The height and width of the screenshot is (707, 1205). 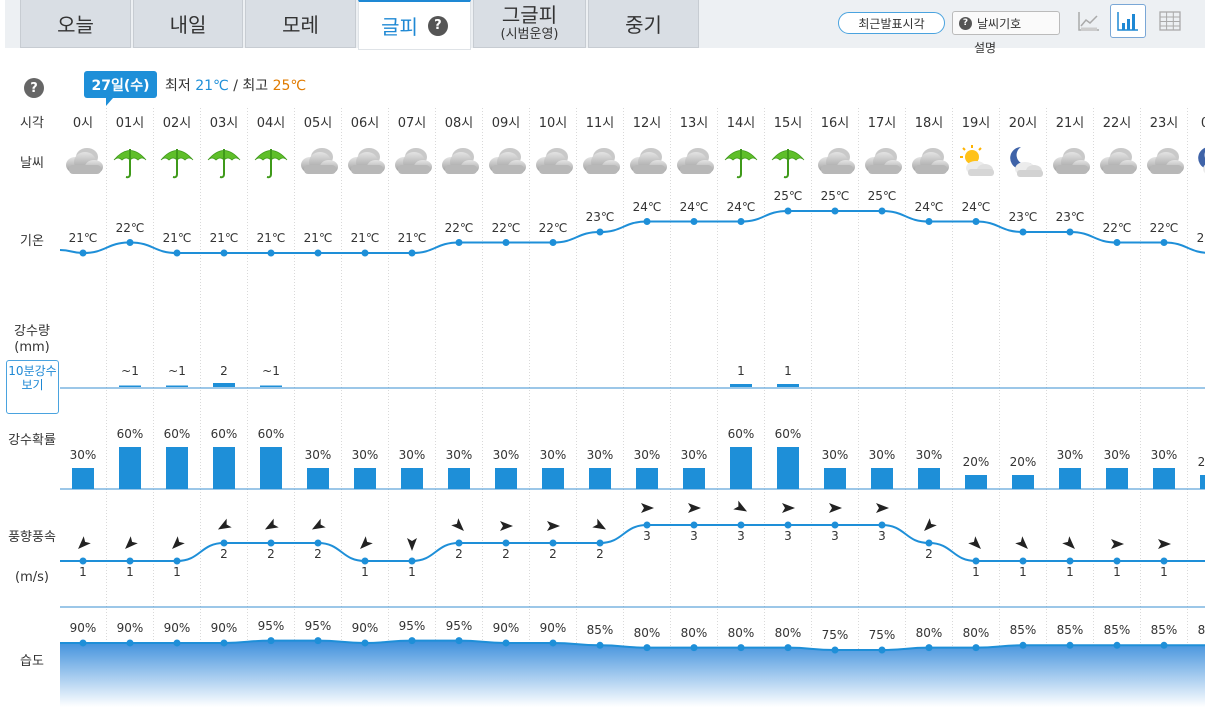 What do you see at coordinates (437, 25) in the screenshot?
I see `tab-help-icon: ?` at bounding box center [437, 25].